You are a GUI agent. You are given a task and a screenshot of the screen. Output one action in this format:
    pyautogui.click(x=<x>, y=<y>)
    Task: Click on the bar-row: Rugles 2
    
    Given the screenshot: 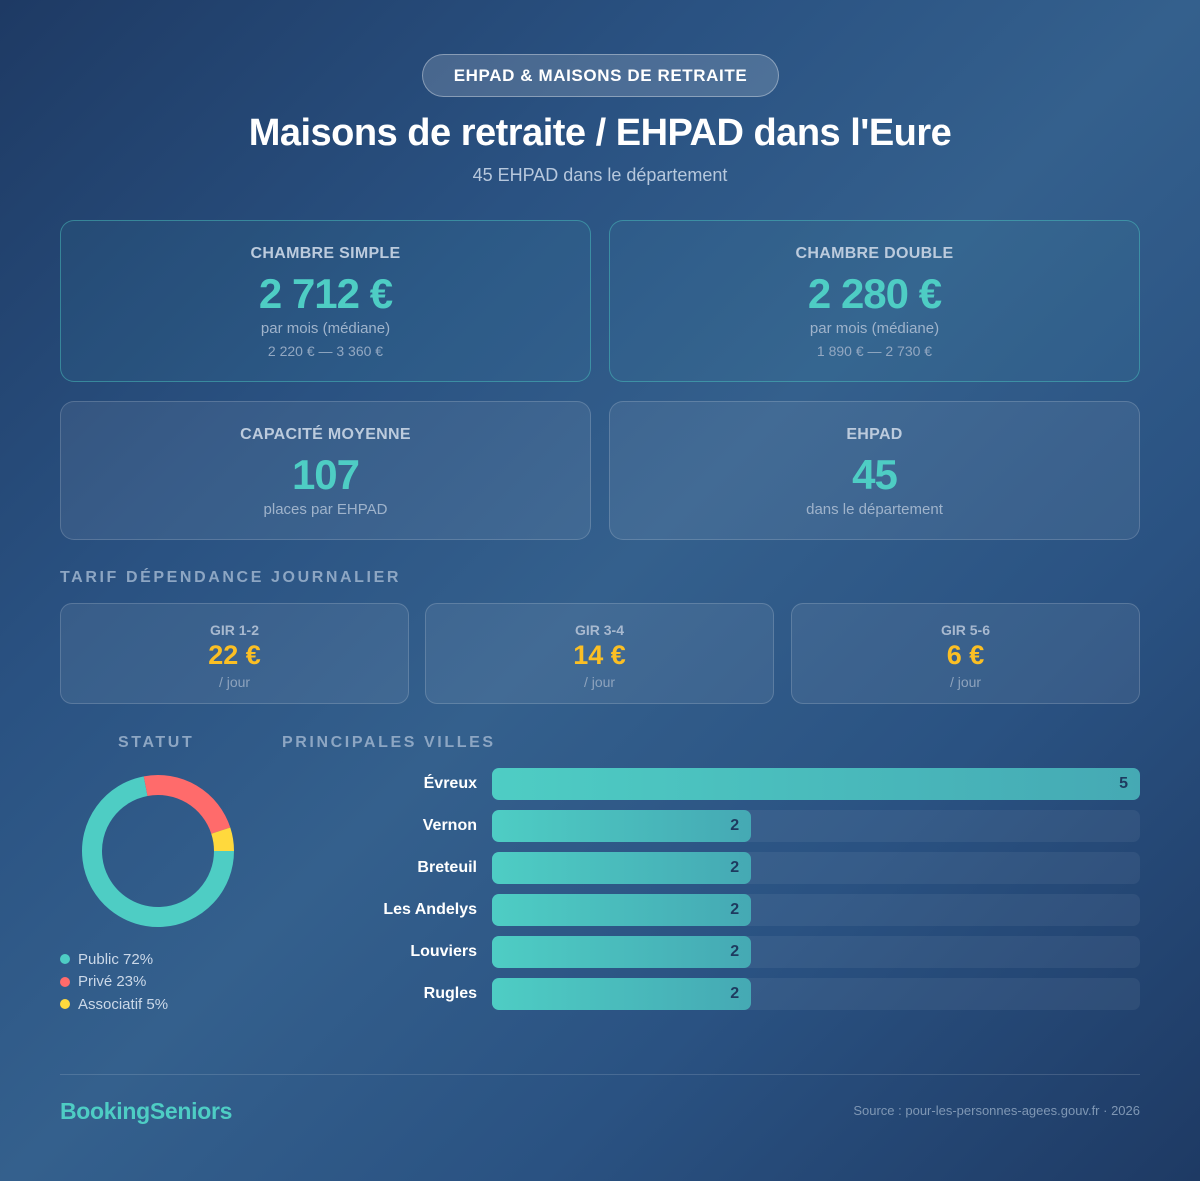 What is the action you would take?
    pyautogui.click(x=711, y=999)
    